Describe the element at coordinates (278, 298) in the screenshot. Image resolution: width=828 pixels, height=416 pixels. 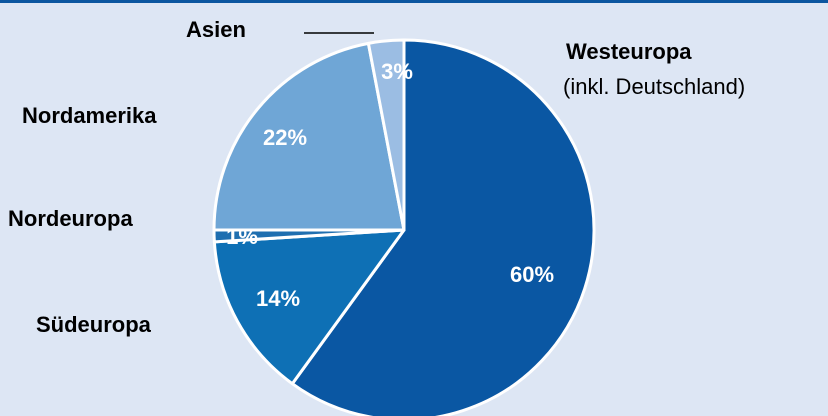
I see `percent-label-suedeuropa: 14%` at that location.